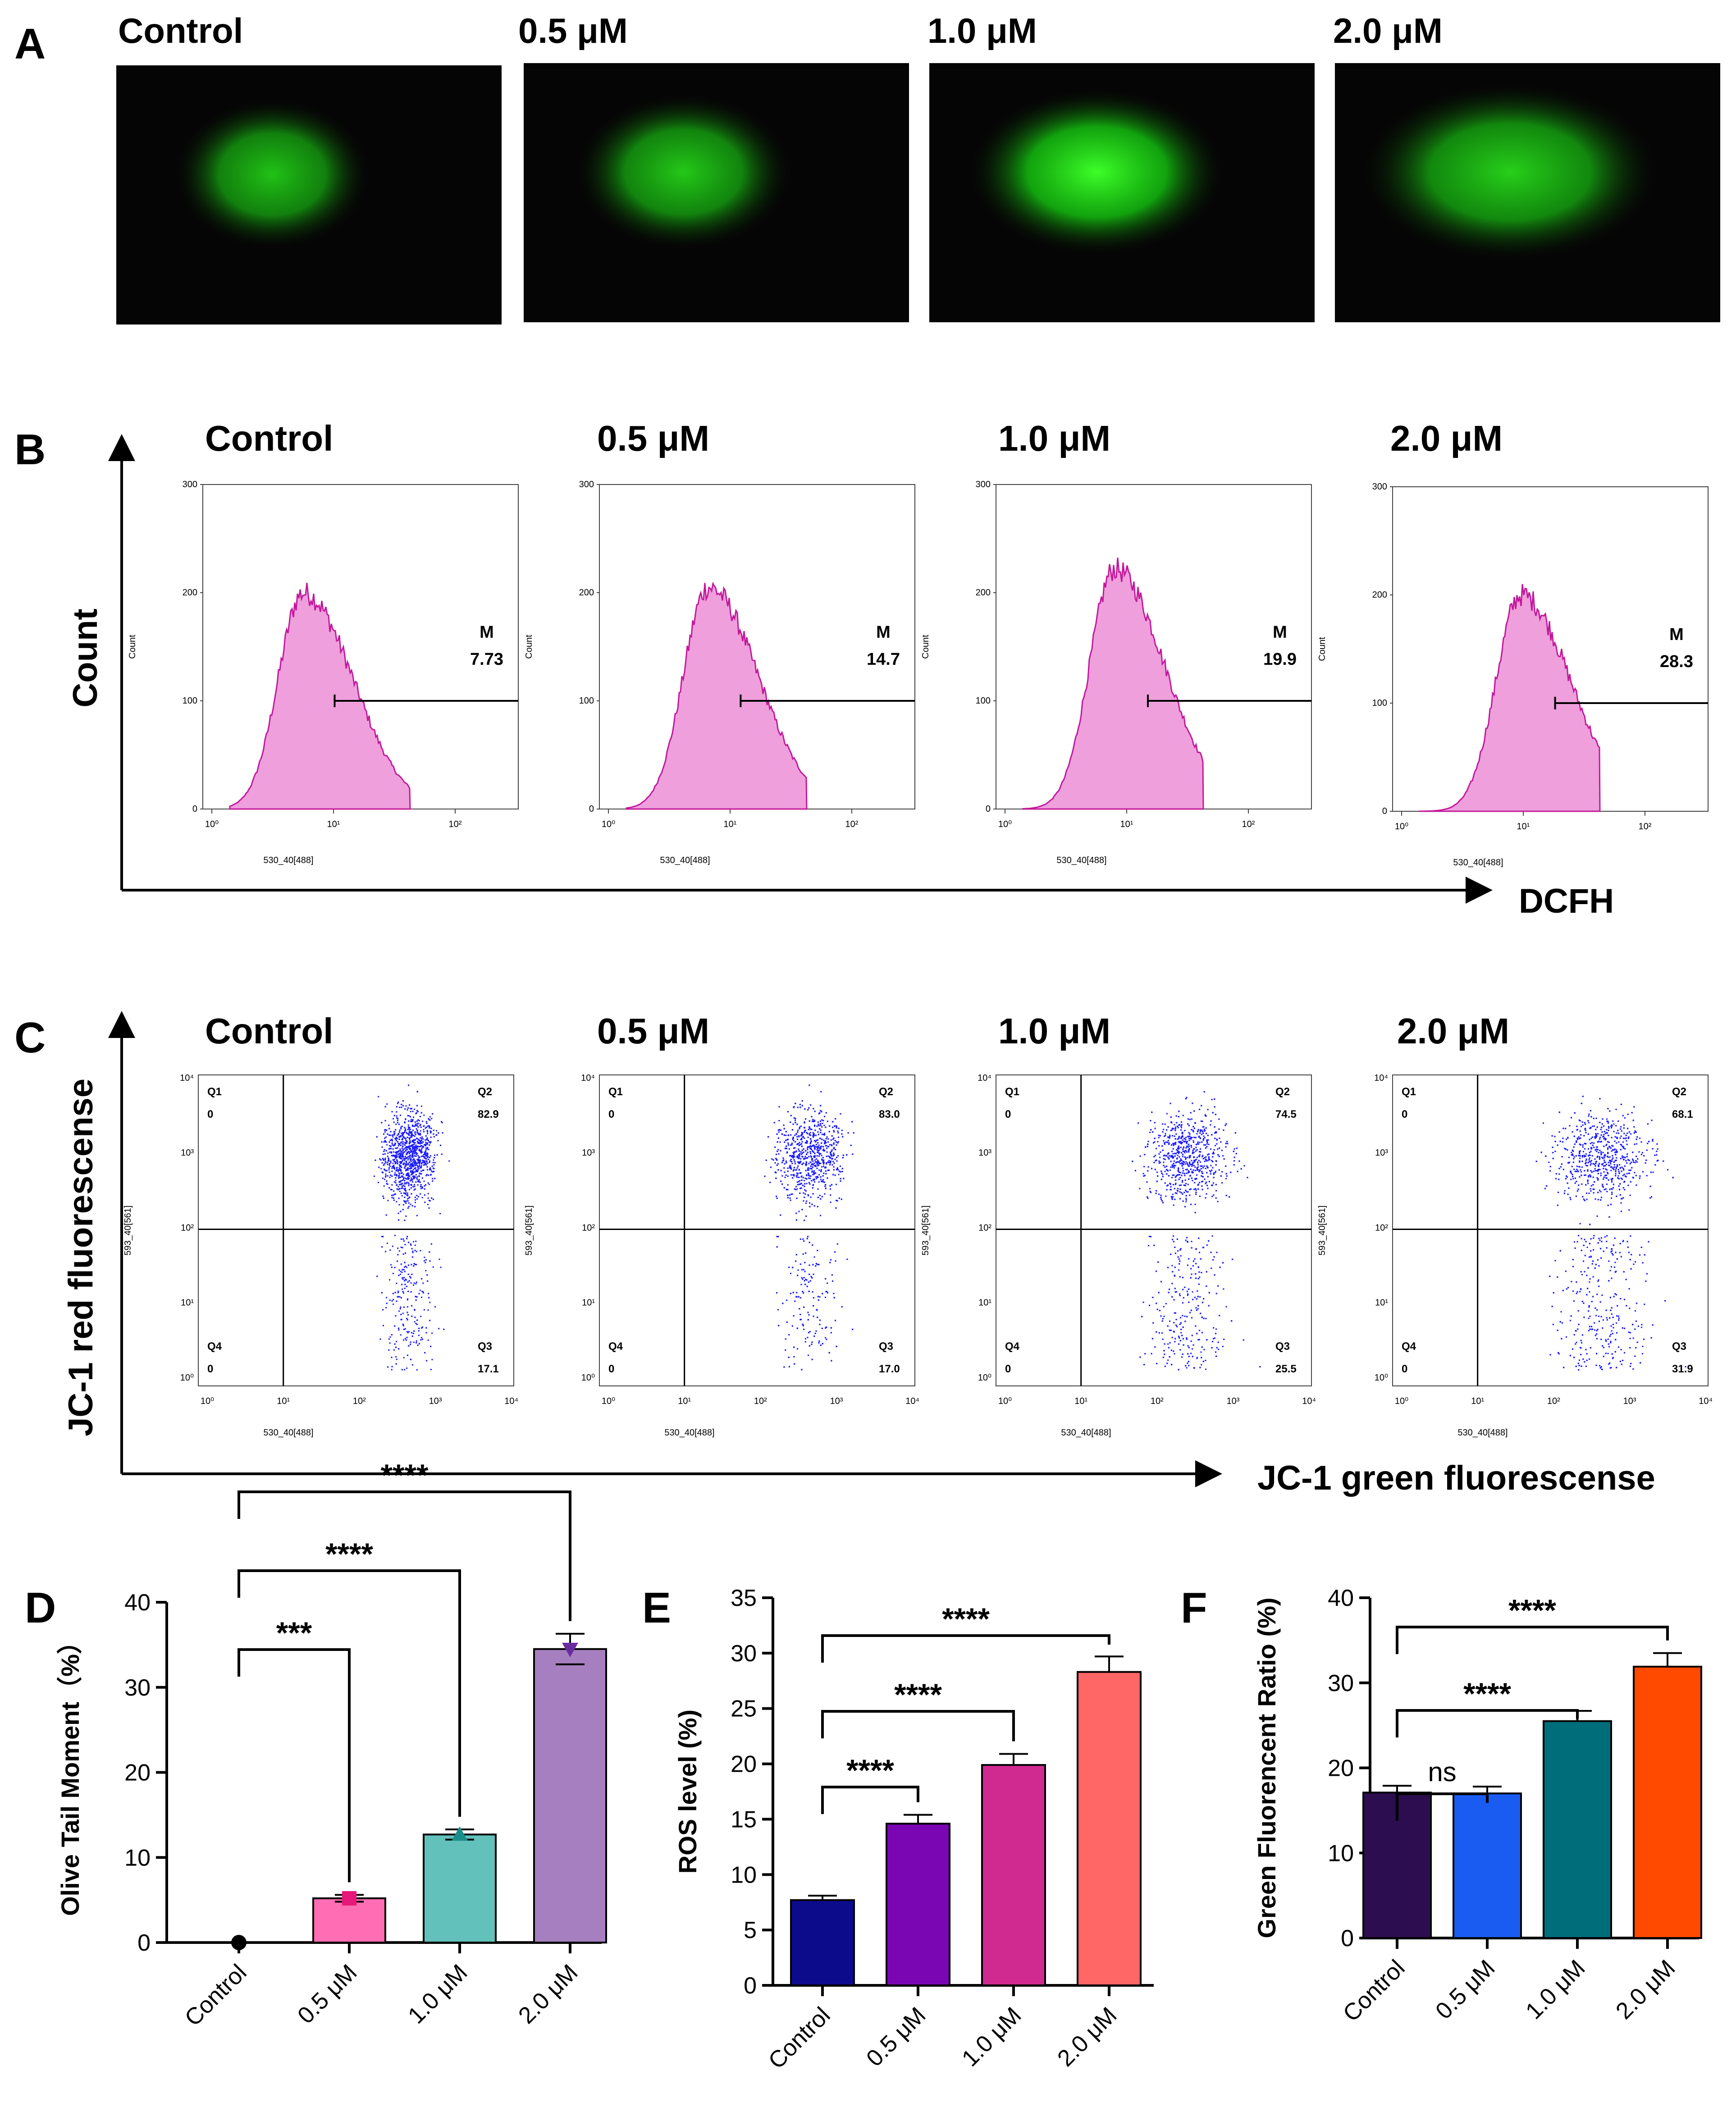 The height and width of the screenshot is (2112, 1736). I want to click on scatter-x-tick: 10³, so click(435, 1401).